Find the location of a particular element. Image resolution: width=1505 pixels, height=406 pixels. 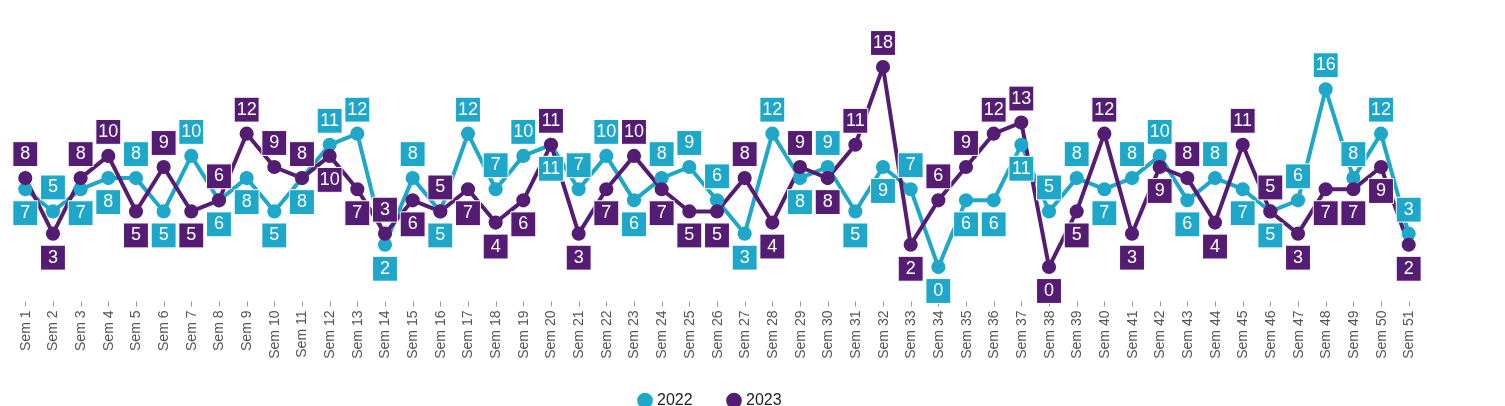

x-tick-label: Sem 41 is located at coordinates (1131, 334).